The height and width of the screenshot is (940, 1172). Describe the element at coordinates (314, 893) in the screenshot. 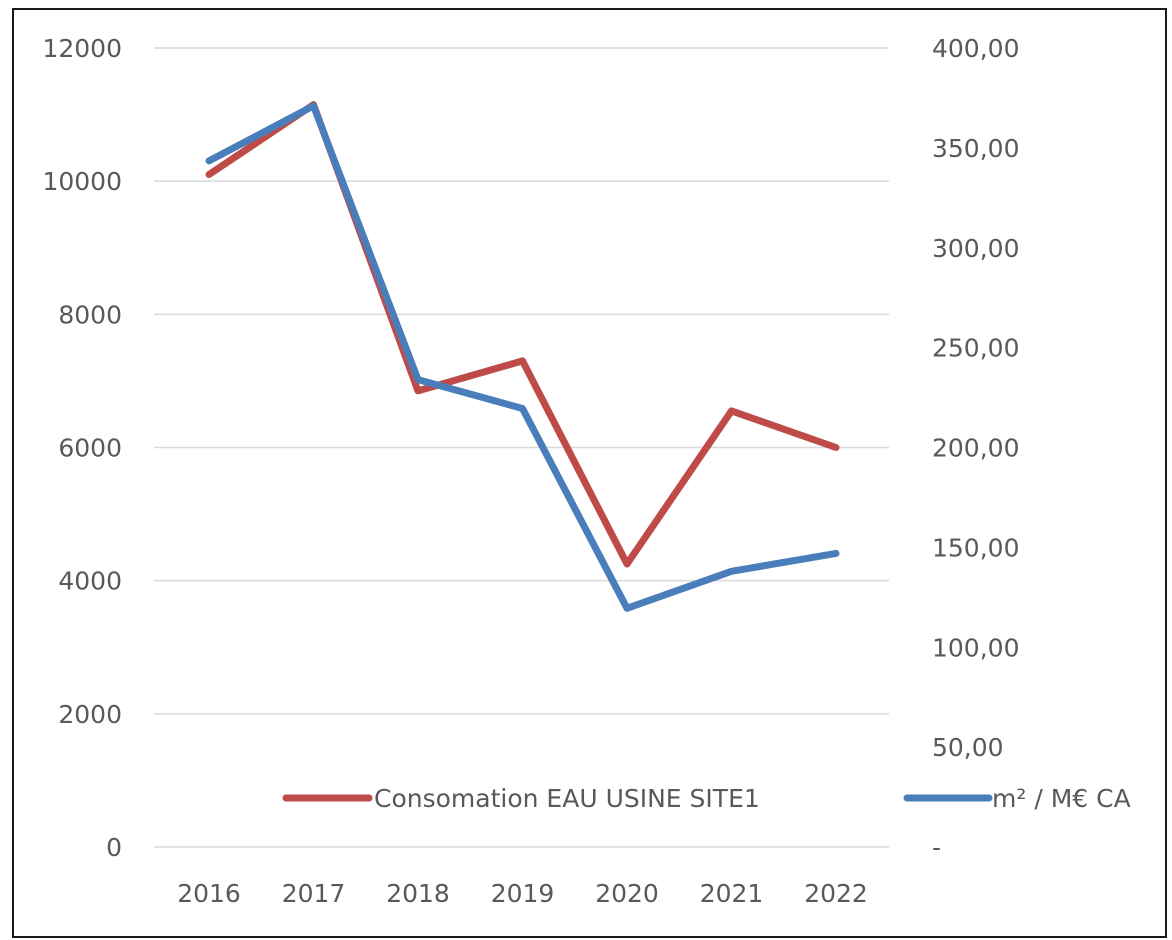

I see `x-tick-label: 2017` at that location.